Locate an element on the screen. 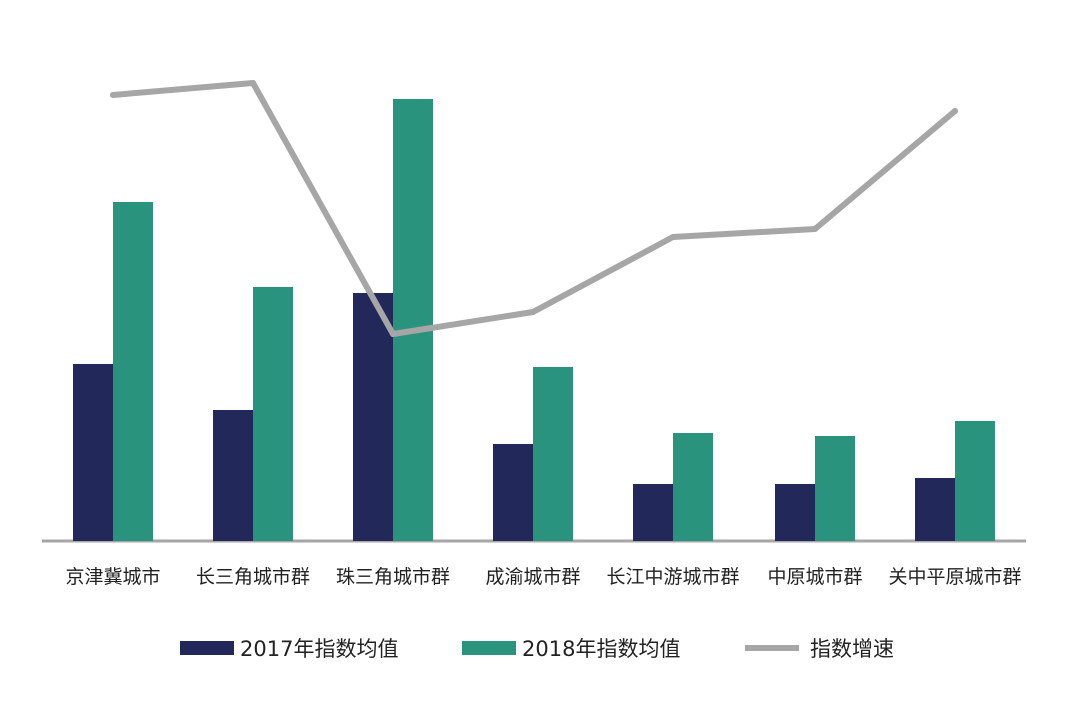 Image resolution: width=1080 pixels, height=707 pixels. x-tick-label-6: 关中平原城市群 is located at coordinates (954, 577).